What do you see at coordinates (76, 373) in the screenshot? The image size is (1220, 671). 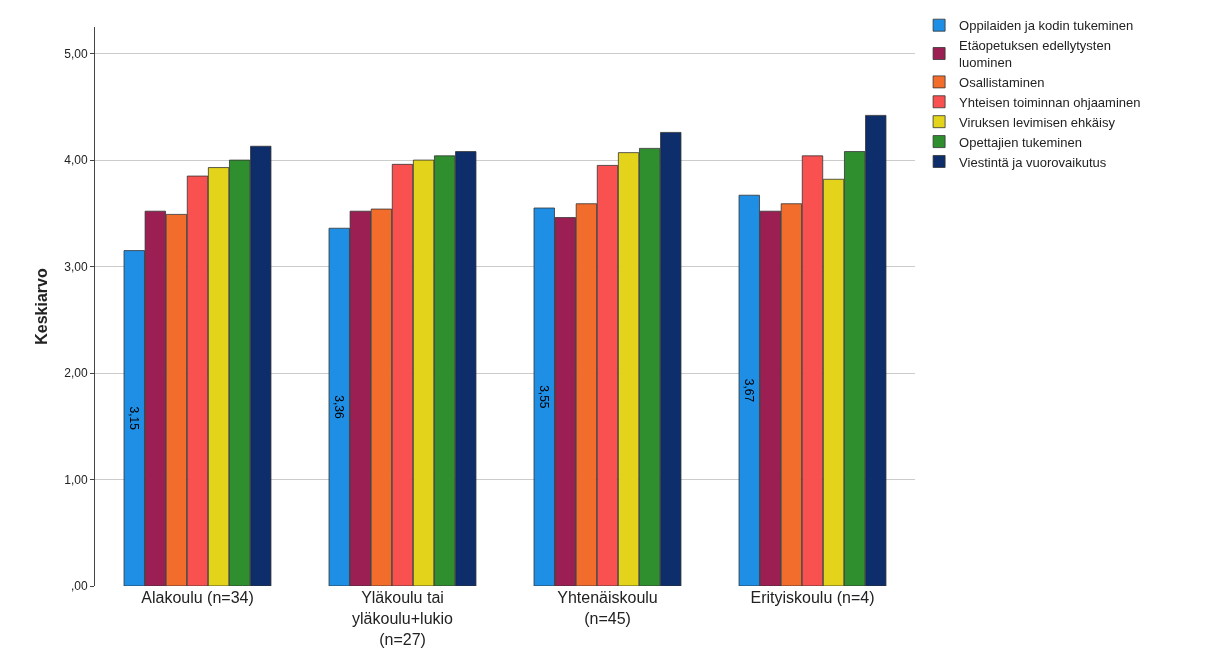 I see `y-tick-label: 2,00` at bounding box center [76, 373].